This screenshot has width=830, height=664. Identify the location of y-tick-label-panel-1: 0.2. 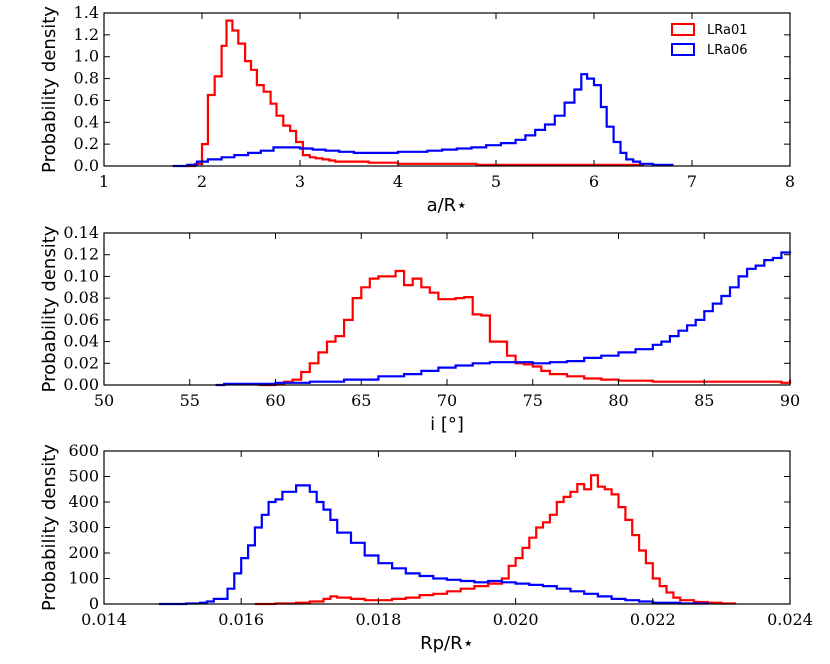
(86, 143).